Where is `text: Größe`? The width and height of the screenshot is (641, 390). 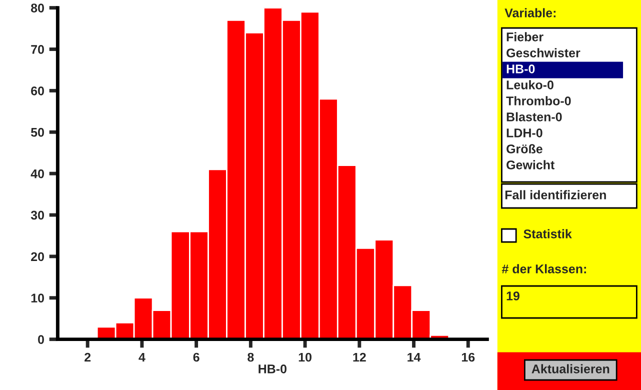 text: Größe is located at coordinates (524, 149).